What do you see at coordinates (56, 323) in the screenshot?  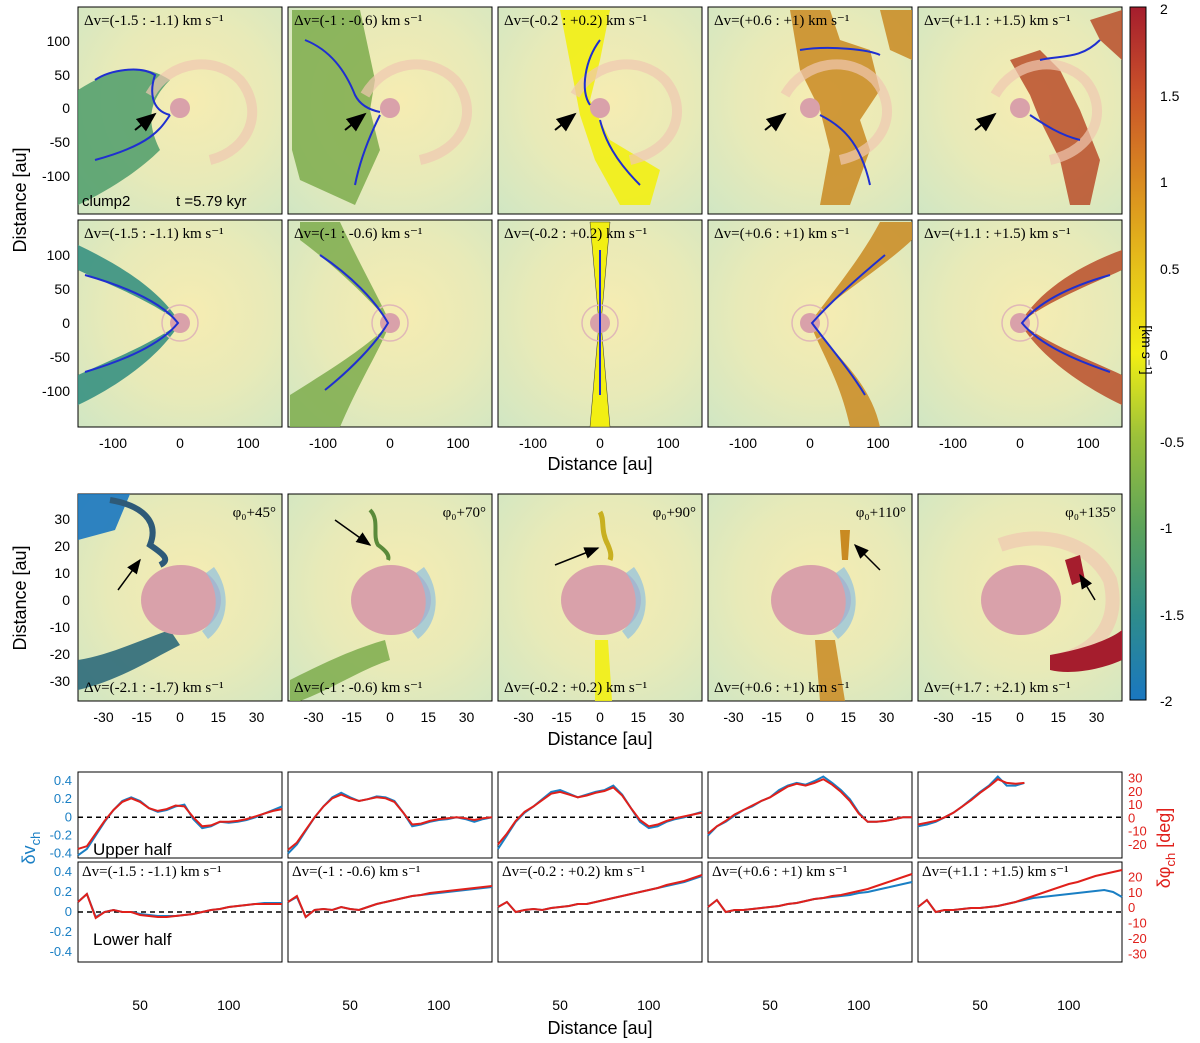 I see `row2-yticks: 100 50 0 -50 -100` at bounding box center [56, 323].